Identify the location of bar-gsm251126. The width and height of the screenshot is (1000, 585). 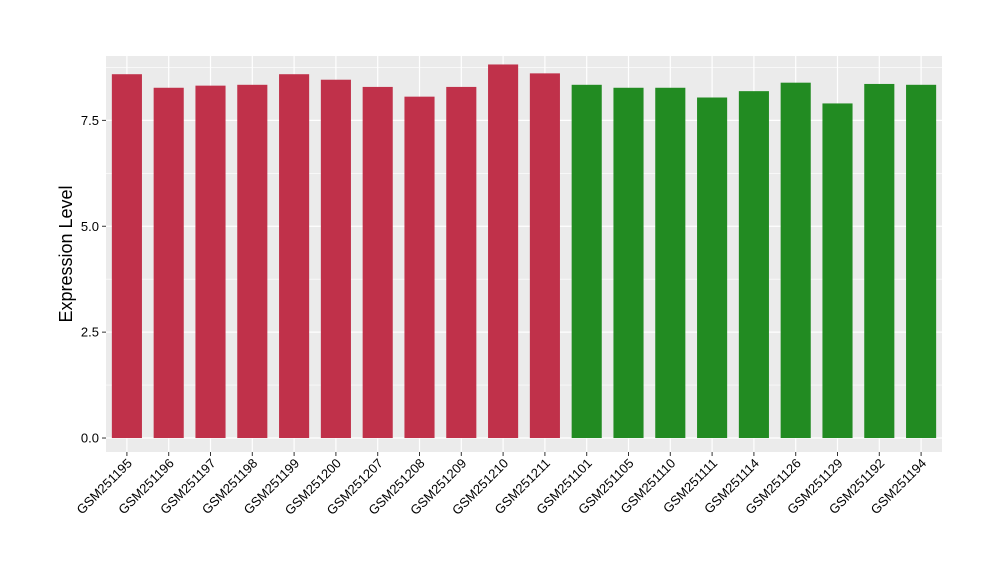
(795, 260).